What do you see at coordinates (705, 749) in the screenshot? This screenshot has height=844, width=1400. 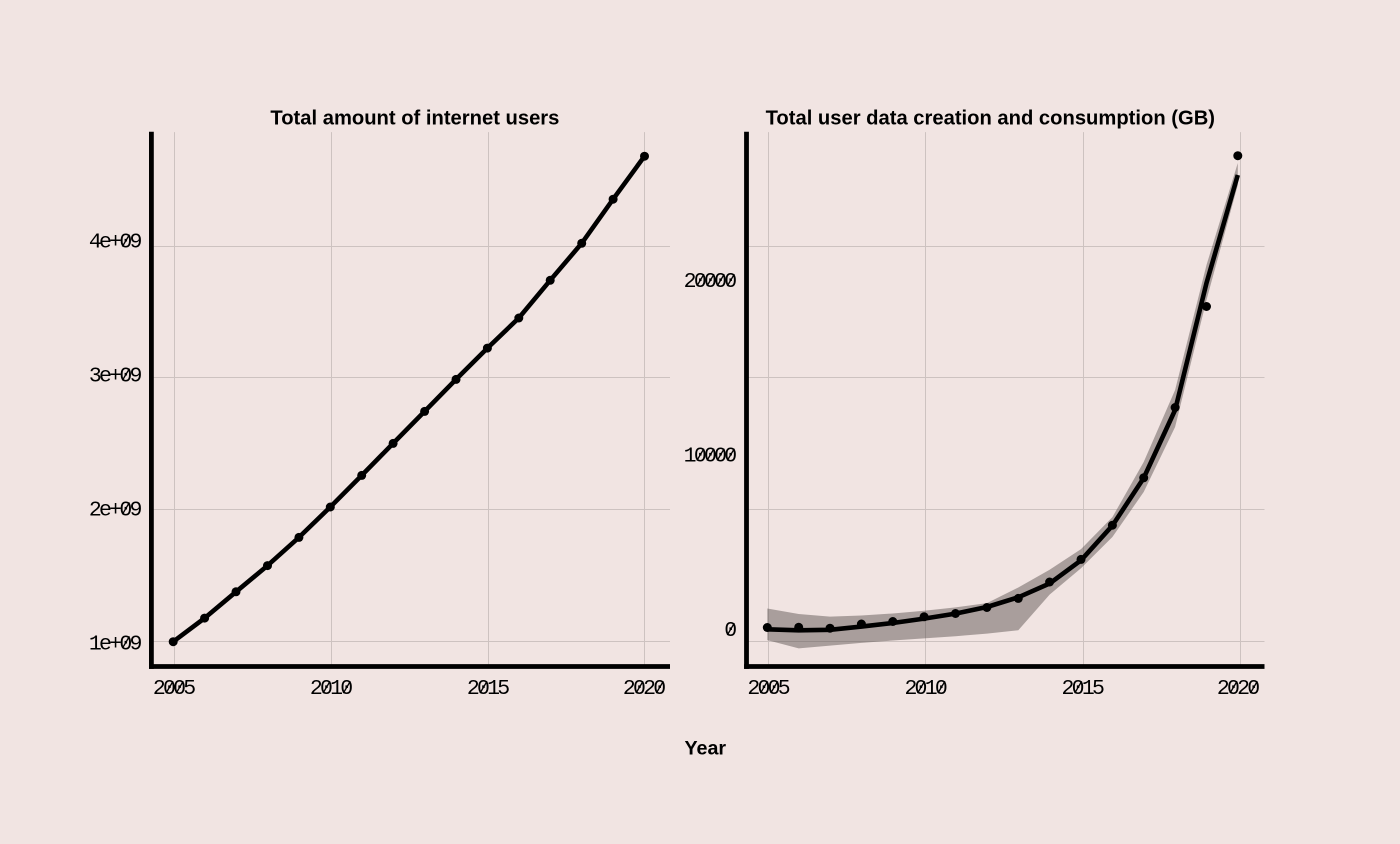 I see `svg-text: Year` at bounding box center [705, 749].